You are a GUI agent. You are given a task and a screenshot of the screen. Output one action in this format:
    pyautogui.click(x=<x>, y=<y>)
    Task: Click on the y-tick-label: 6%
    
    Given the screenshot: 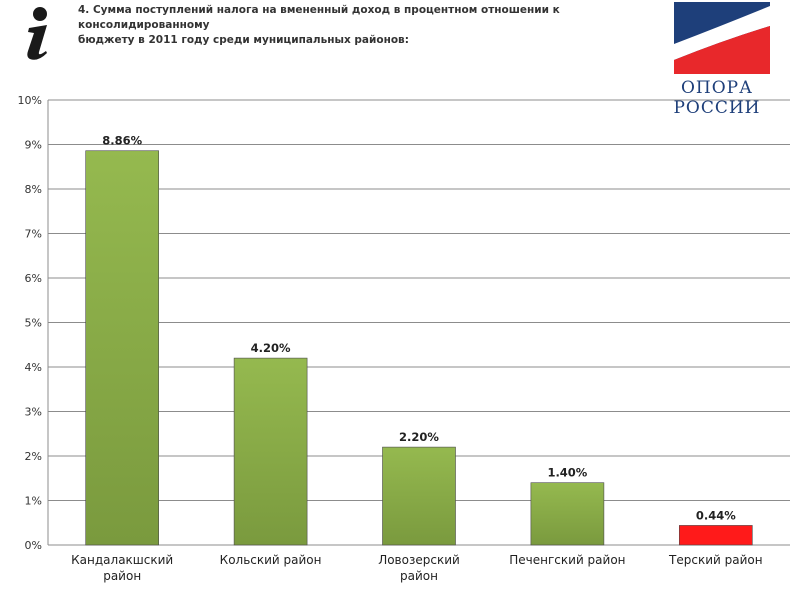 What is the action you would take?
    pyautogui.click(x=33, y=278)
    